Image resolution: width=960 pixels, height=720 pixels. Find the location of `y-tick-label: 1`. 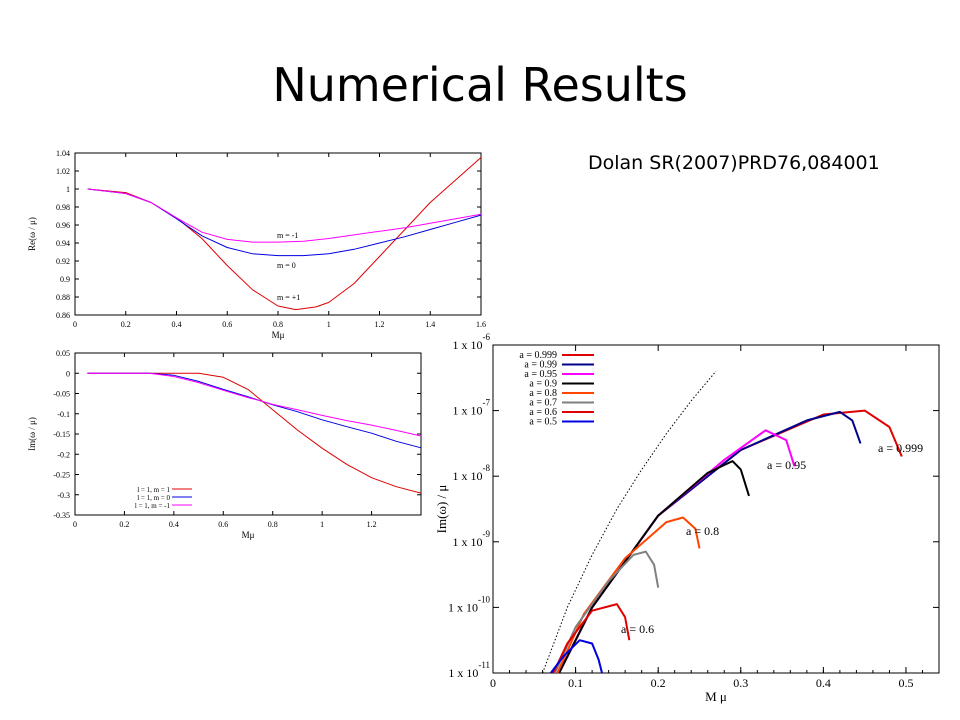

y-tick-label: 1 is located at coordinates (68, 189).